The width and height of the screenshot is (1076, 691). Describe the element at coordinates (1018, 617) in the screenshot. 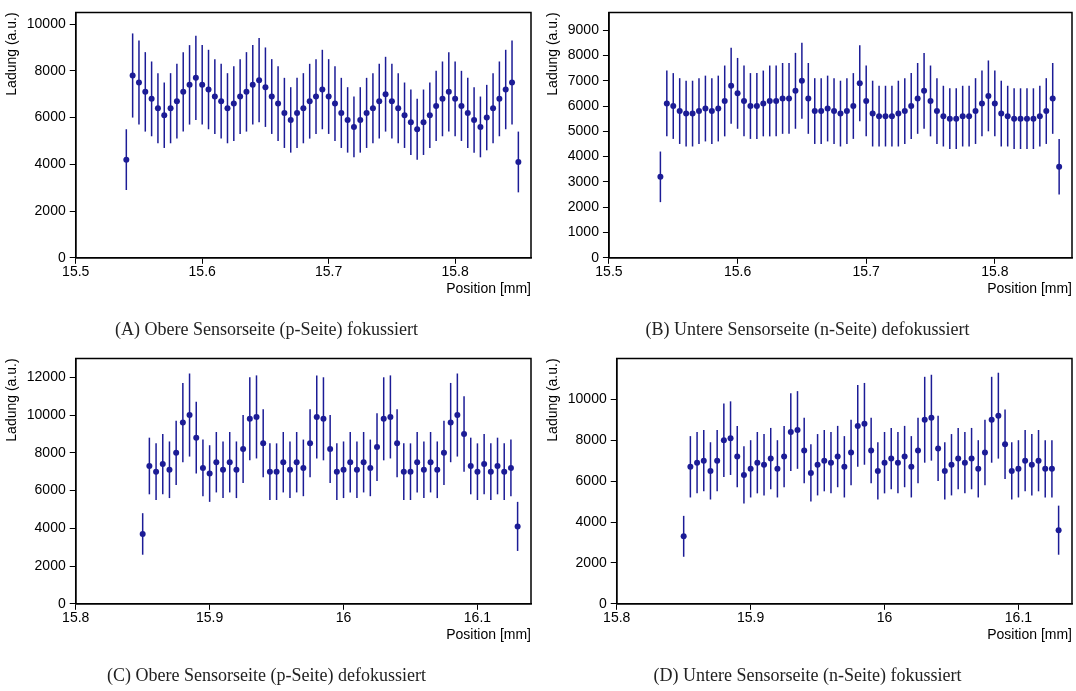

I see `x-tick-label: 16.1` at that location.